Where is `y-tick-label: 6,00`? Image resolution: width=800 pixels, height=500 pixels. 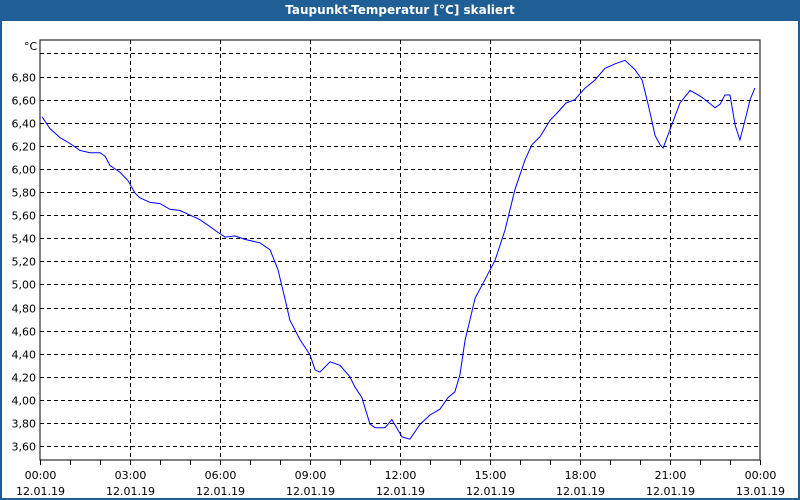 y-tick-label: 6,00 is located at coordinates (24, 170).